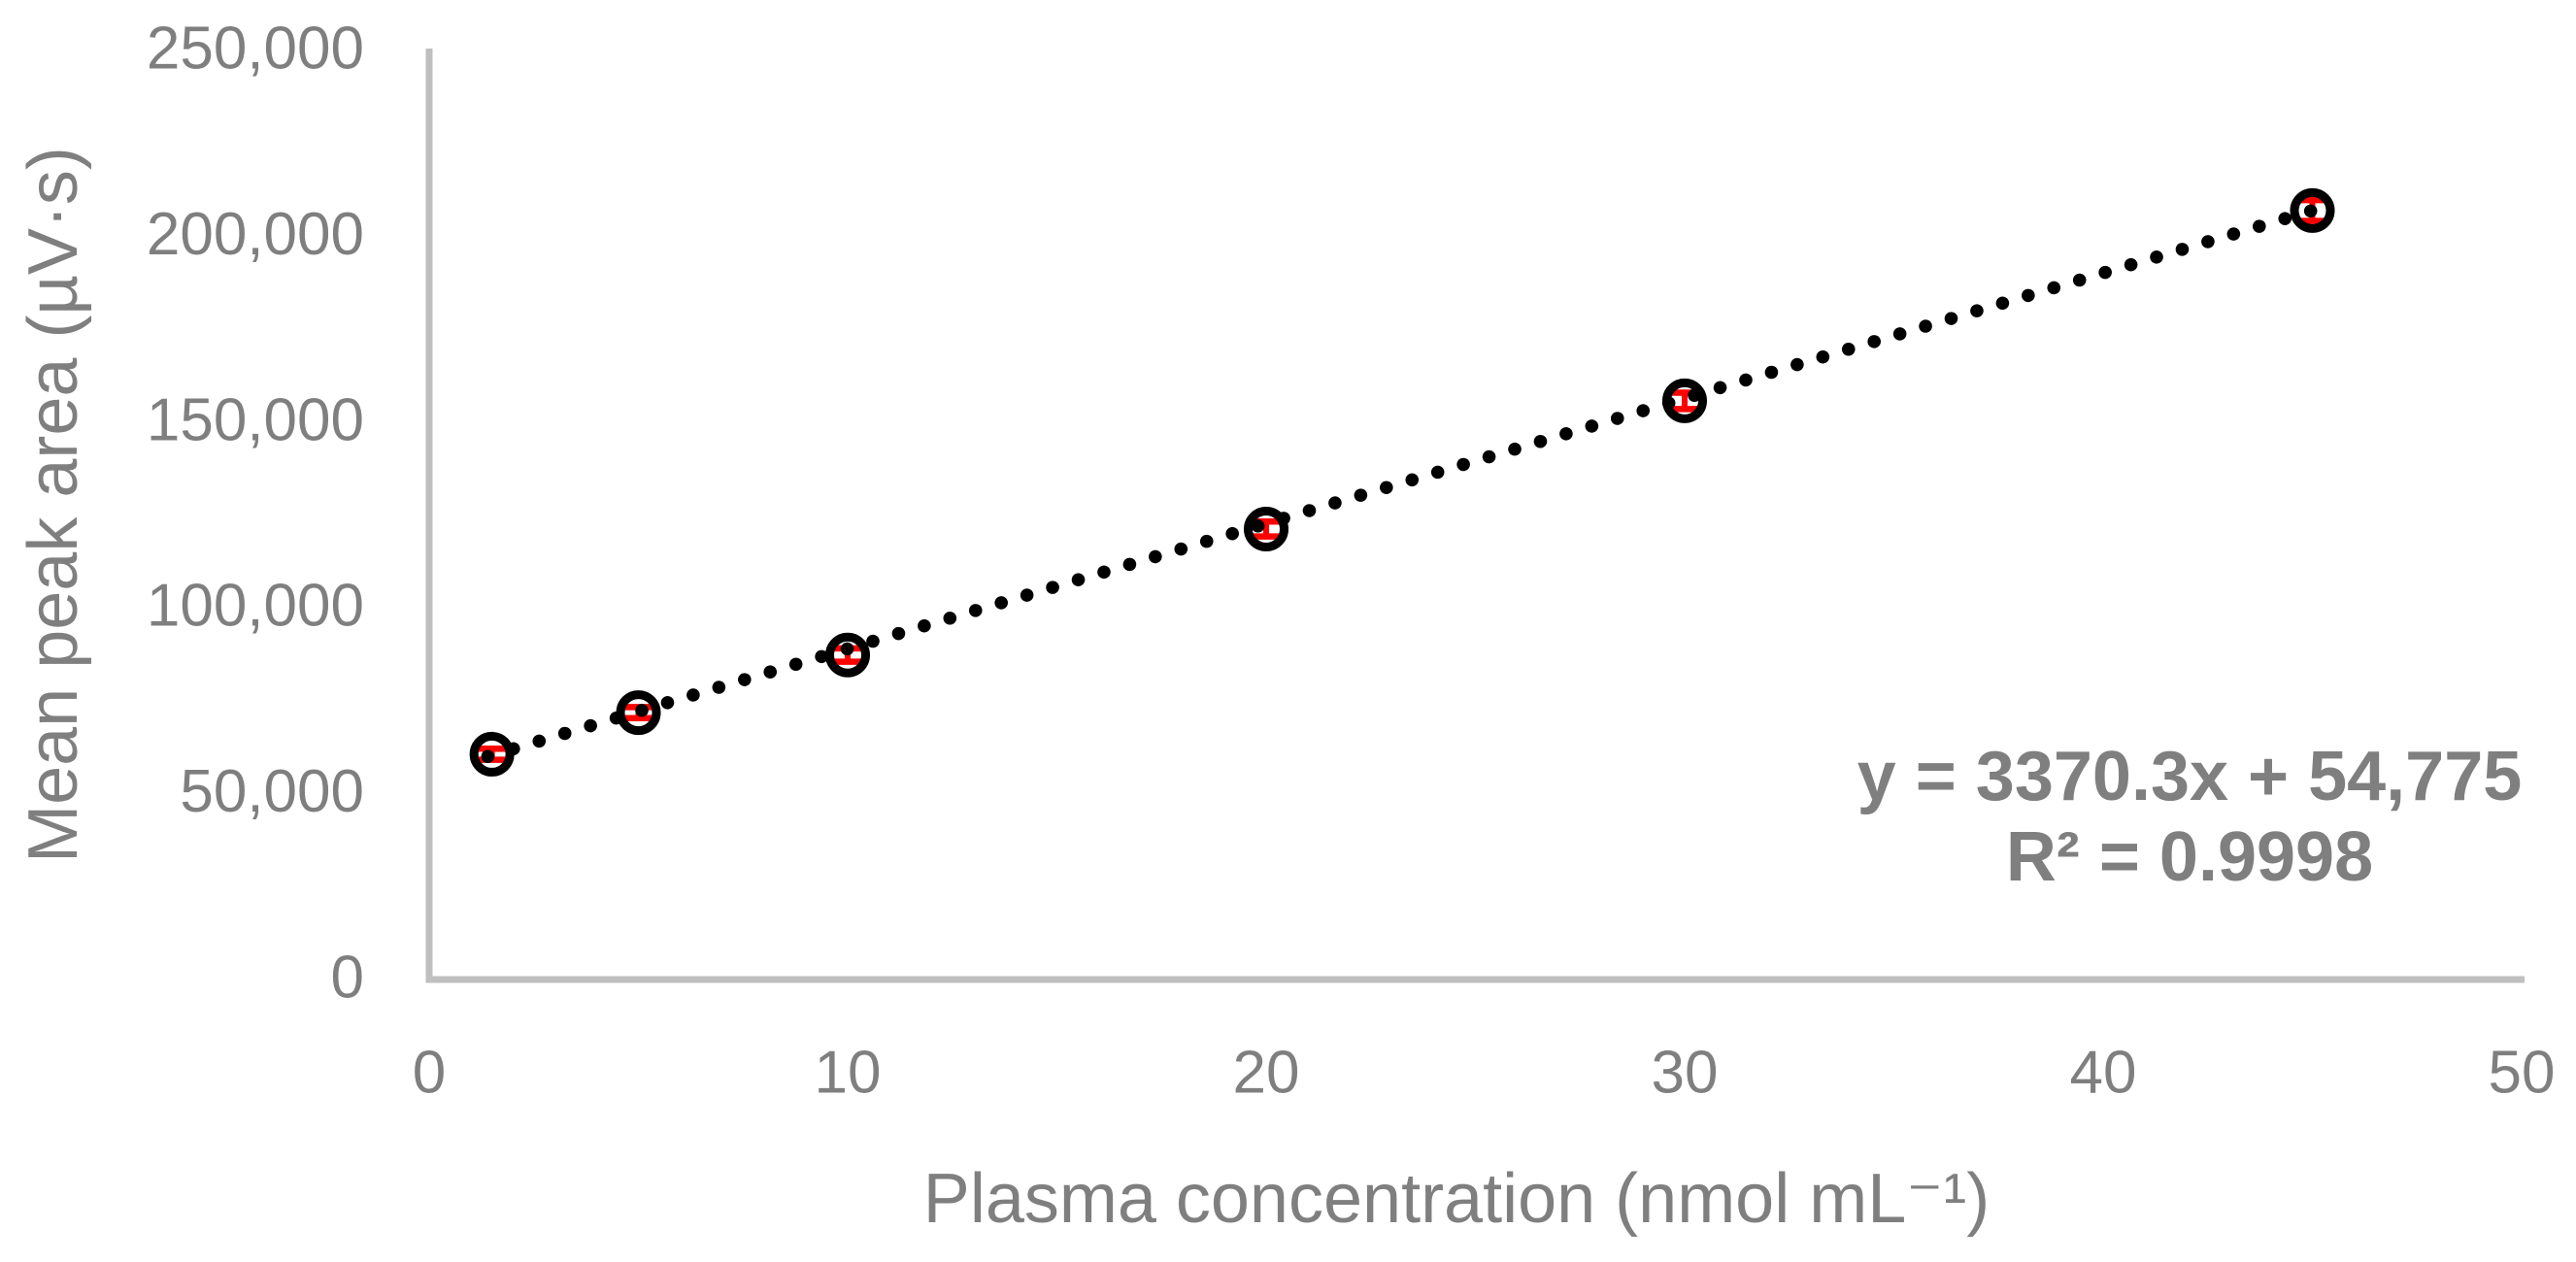 This screenshot has width=2576, height=1262. Describe the element at coordinates (2190, 857) in the screenshot. I see `r-squared-text: R² = 0.9998` at that location.